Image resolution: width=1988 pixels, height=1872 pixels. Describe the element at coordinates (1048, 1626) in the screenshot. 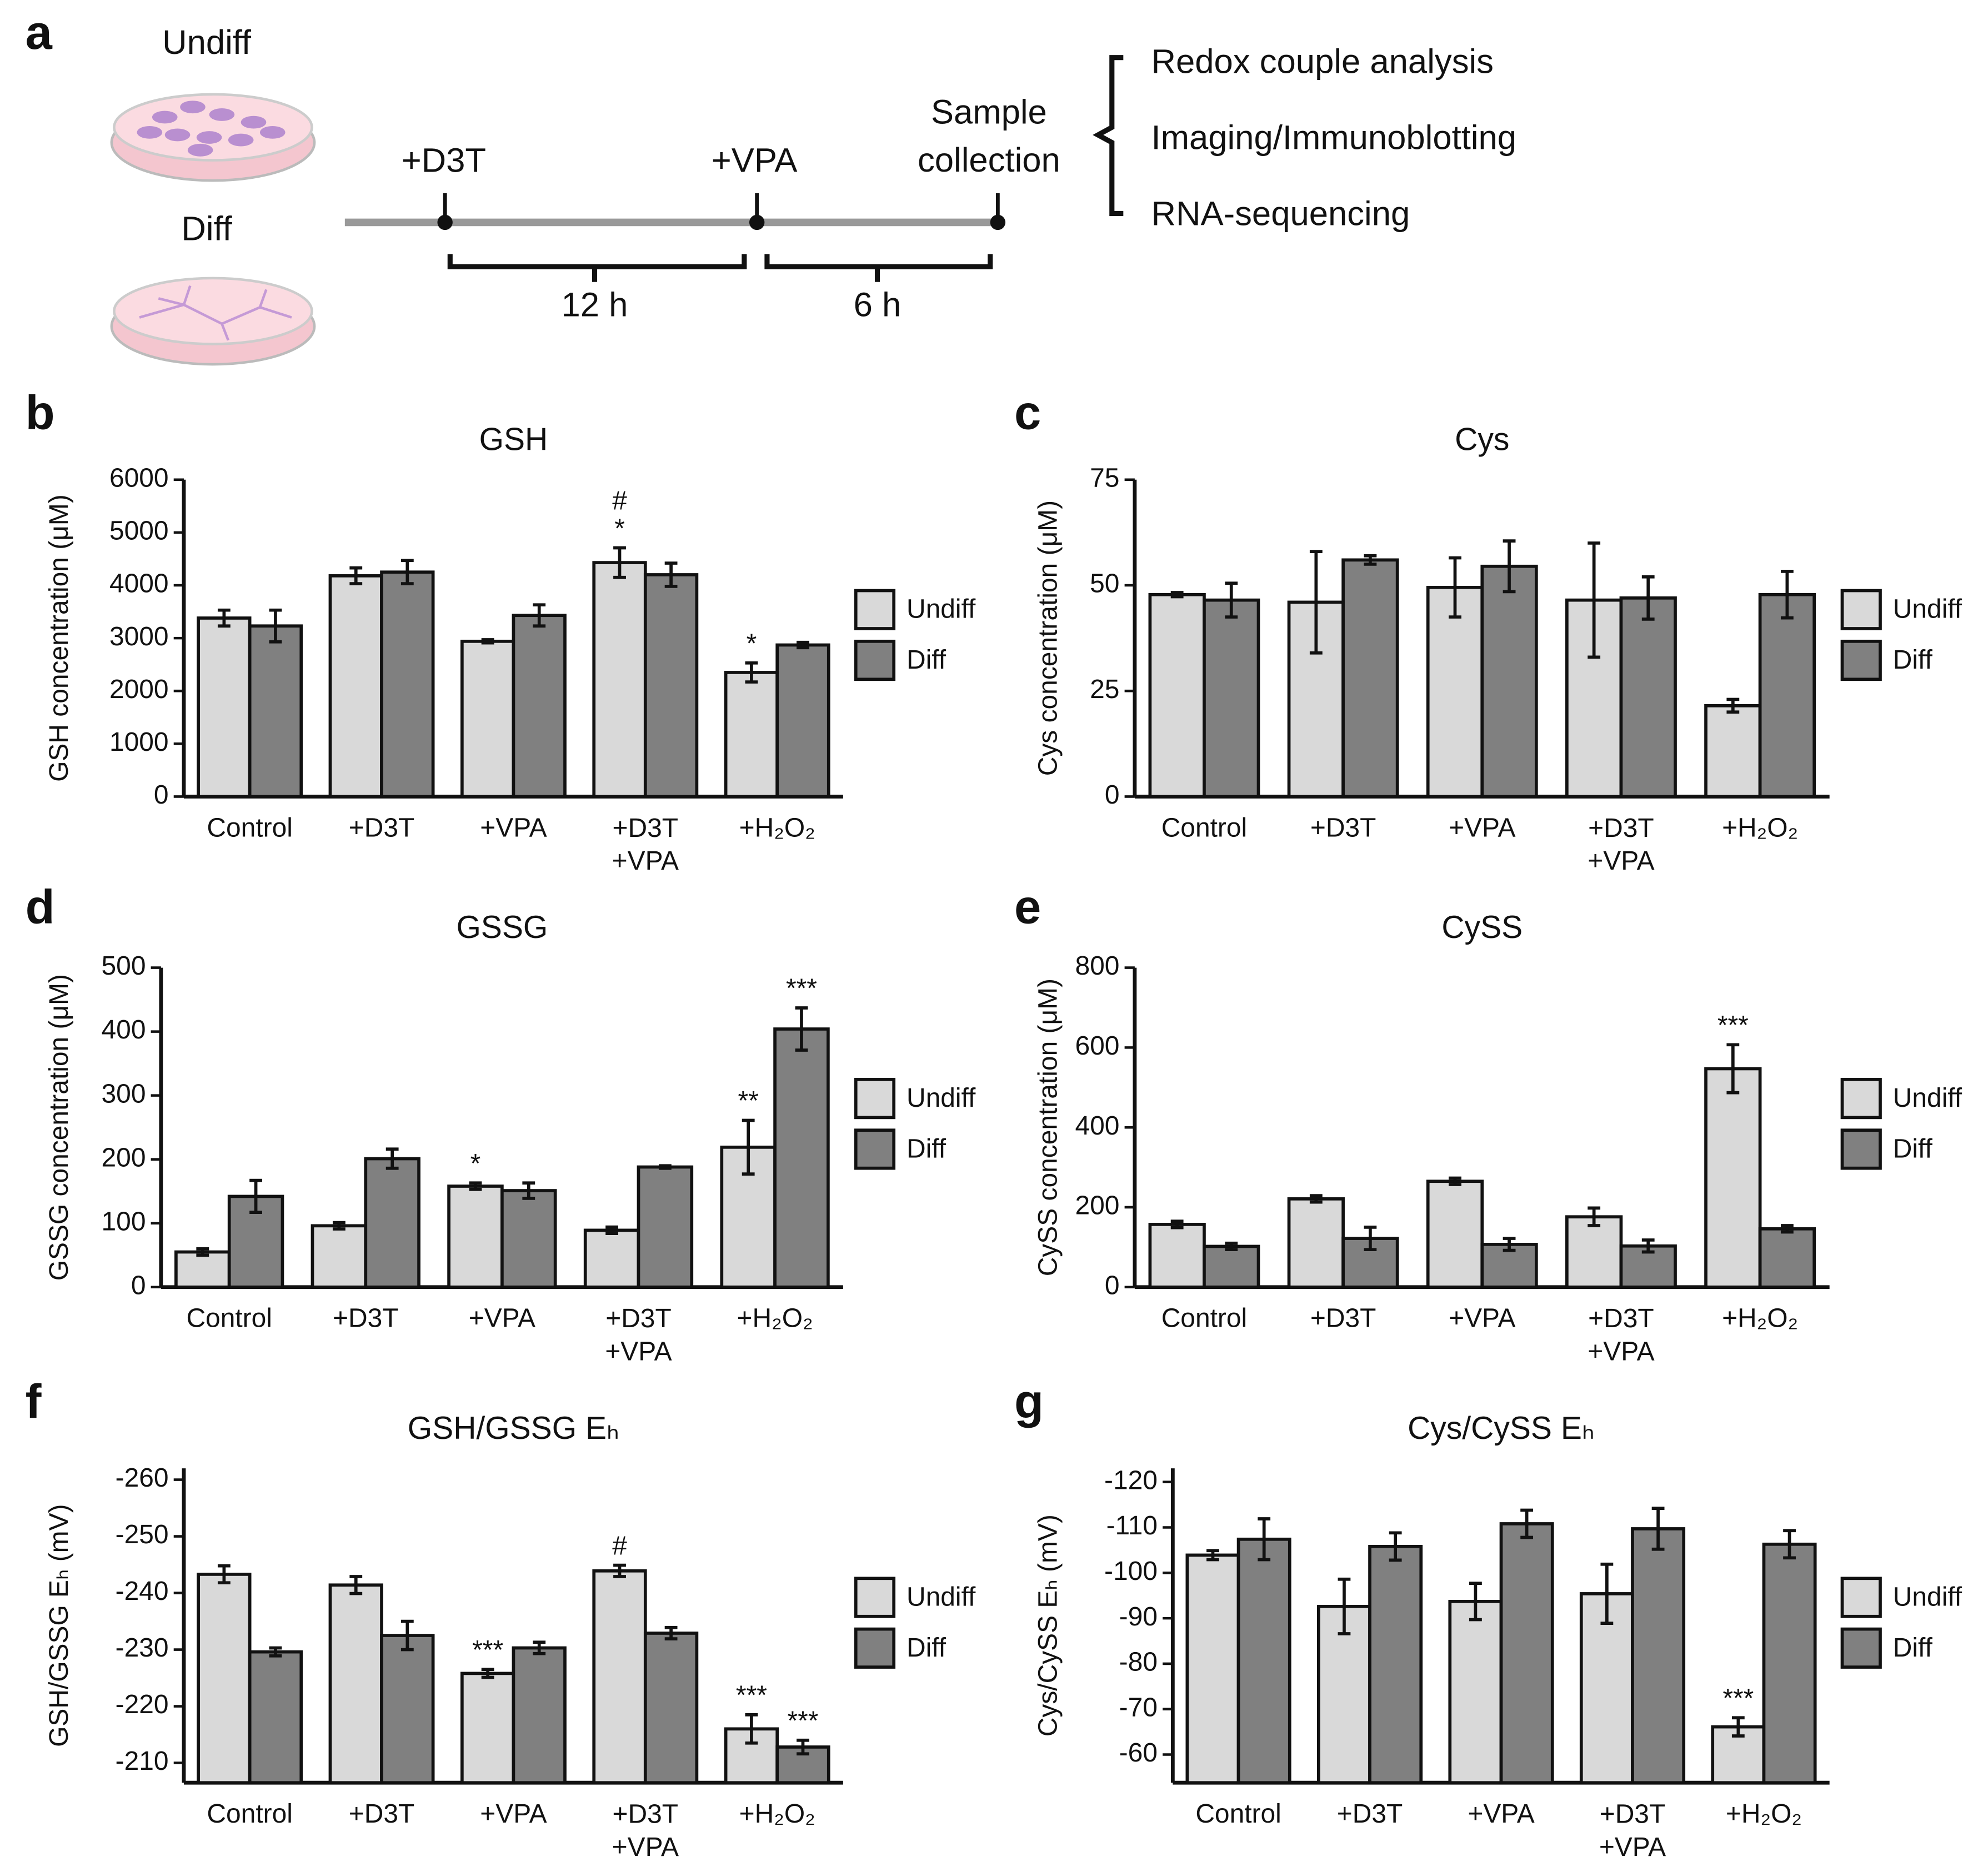

I see `y-axis-label: Cys/CySS Eₕ (mV)` at that location.